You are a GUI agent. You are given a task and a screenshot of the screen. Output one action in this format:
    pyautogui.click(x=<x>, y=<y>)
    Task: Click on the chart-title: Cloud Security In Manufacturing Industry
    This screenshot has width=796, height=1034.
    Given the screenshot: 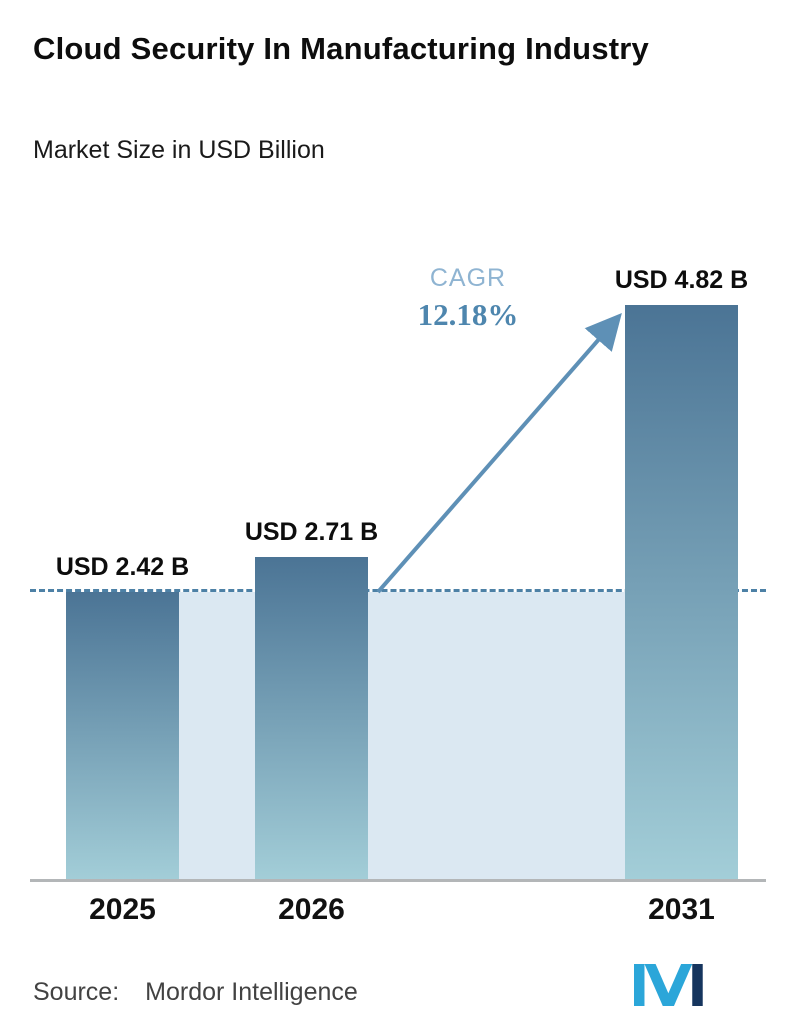 What is the action you would take?
    pyautogui.click(x=341, y=48)
    